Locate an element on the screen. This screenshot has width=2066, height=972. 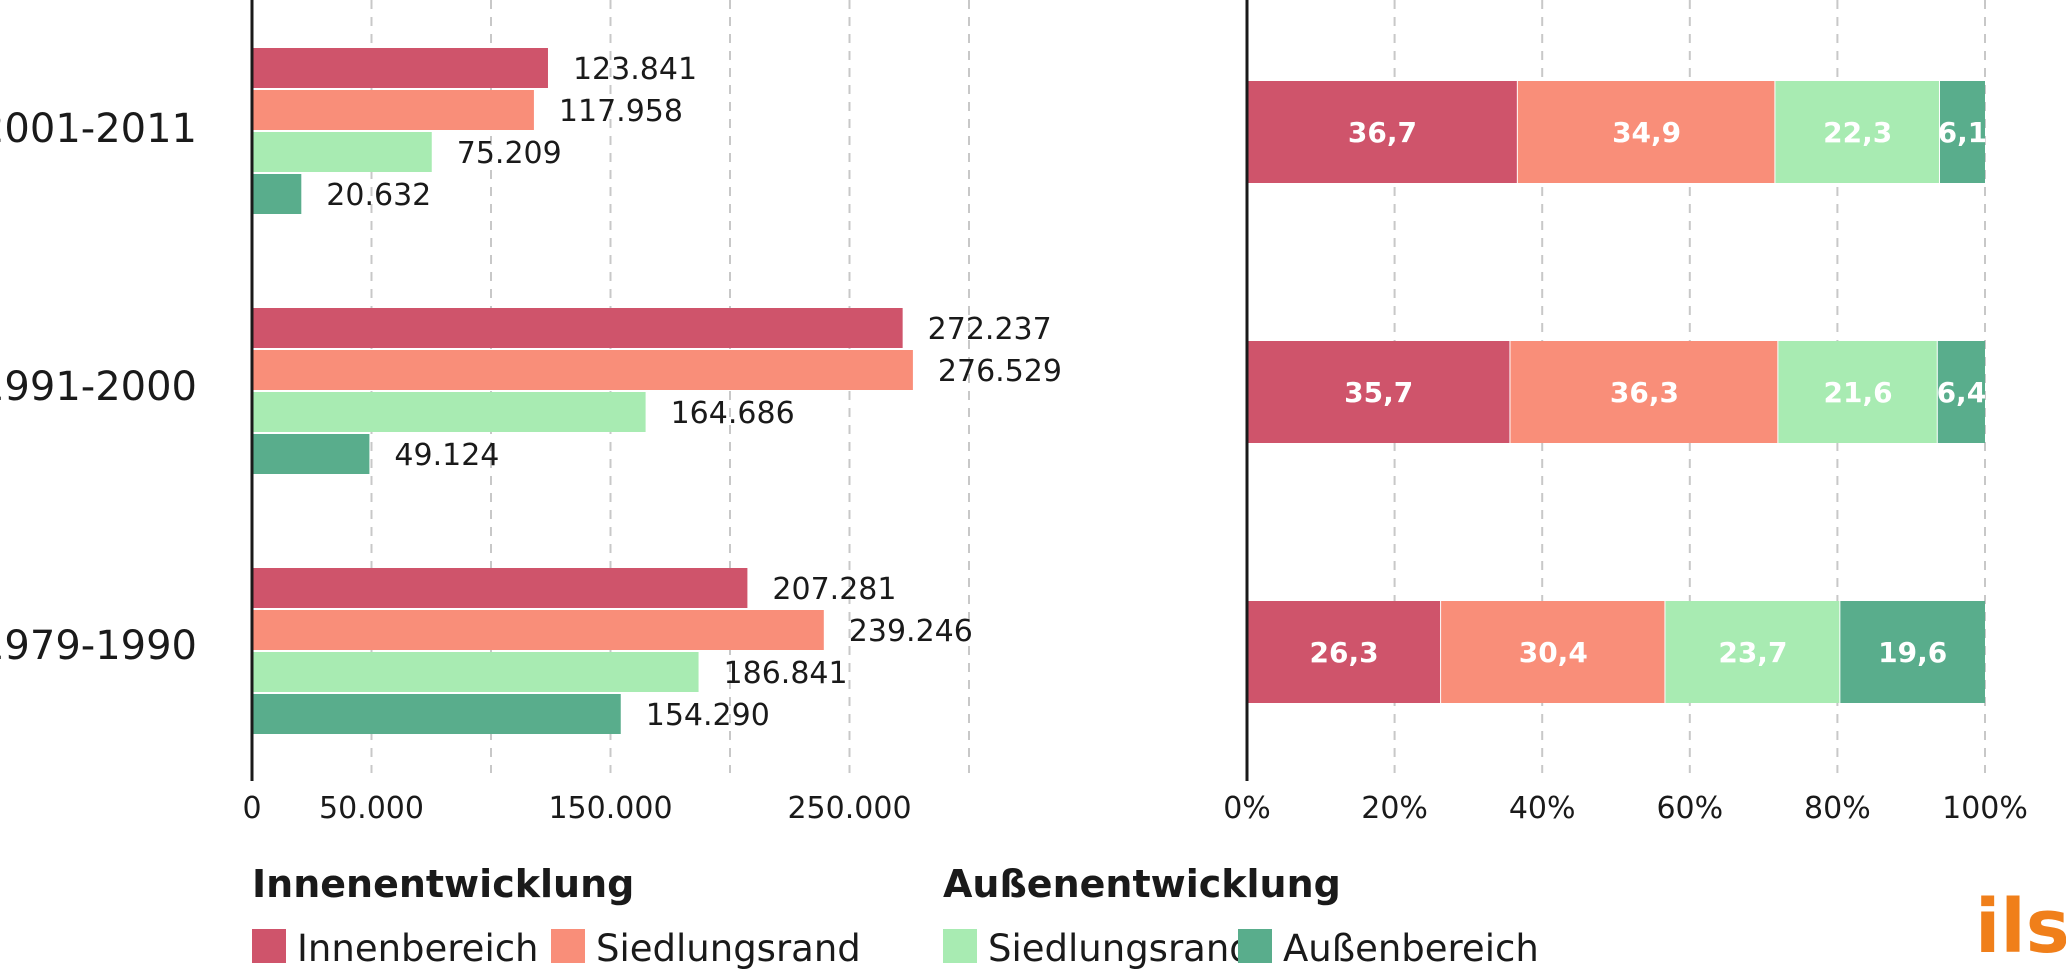
segment-value-label: 35,7 is located at coordinates (1378, 392).